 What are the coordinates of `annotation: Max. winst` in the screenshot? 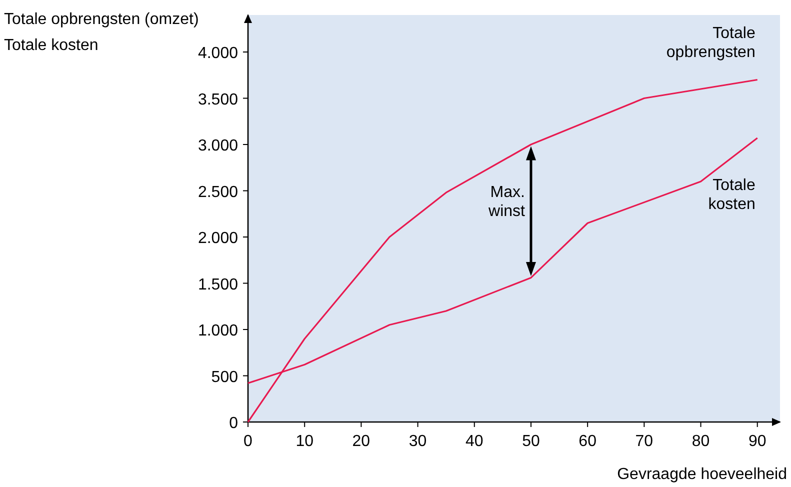 It's located at (507, 202).